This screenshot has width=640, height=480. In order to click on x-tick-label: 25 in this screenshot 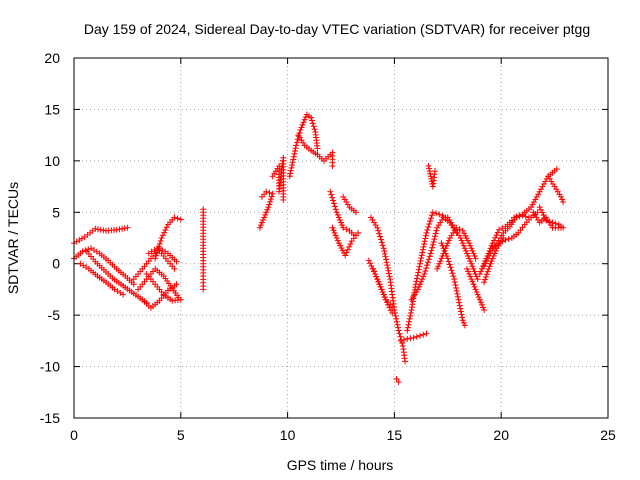, I will do `click(608, 435)`.